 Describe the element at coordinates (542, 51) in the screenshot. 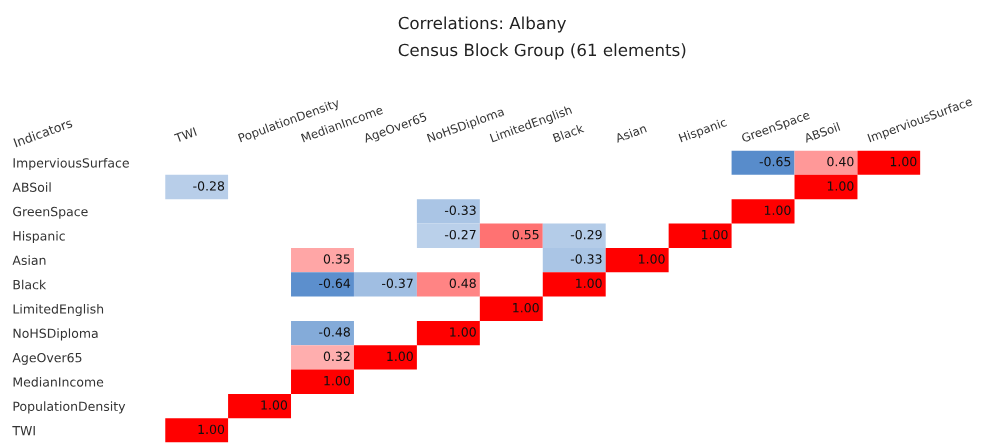

I see `chart-subtitle: Census Block Group (61 elements)` at that location.